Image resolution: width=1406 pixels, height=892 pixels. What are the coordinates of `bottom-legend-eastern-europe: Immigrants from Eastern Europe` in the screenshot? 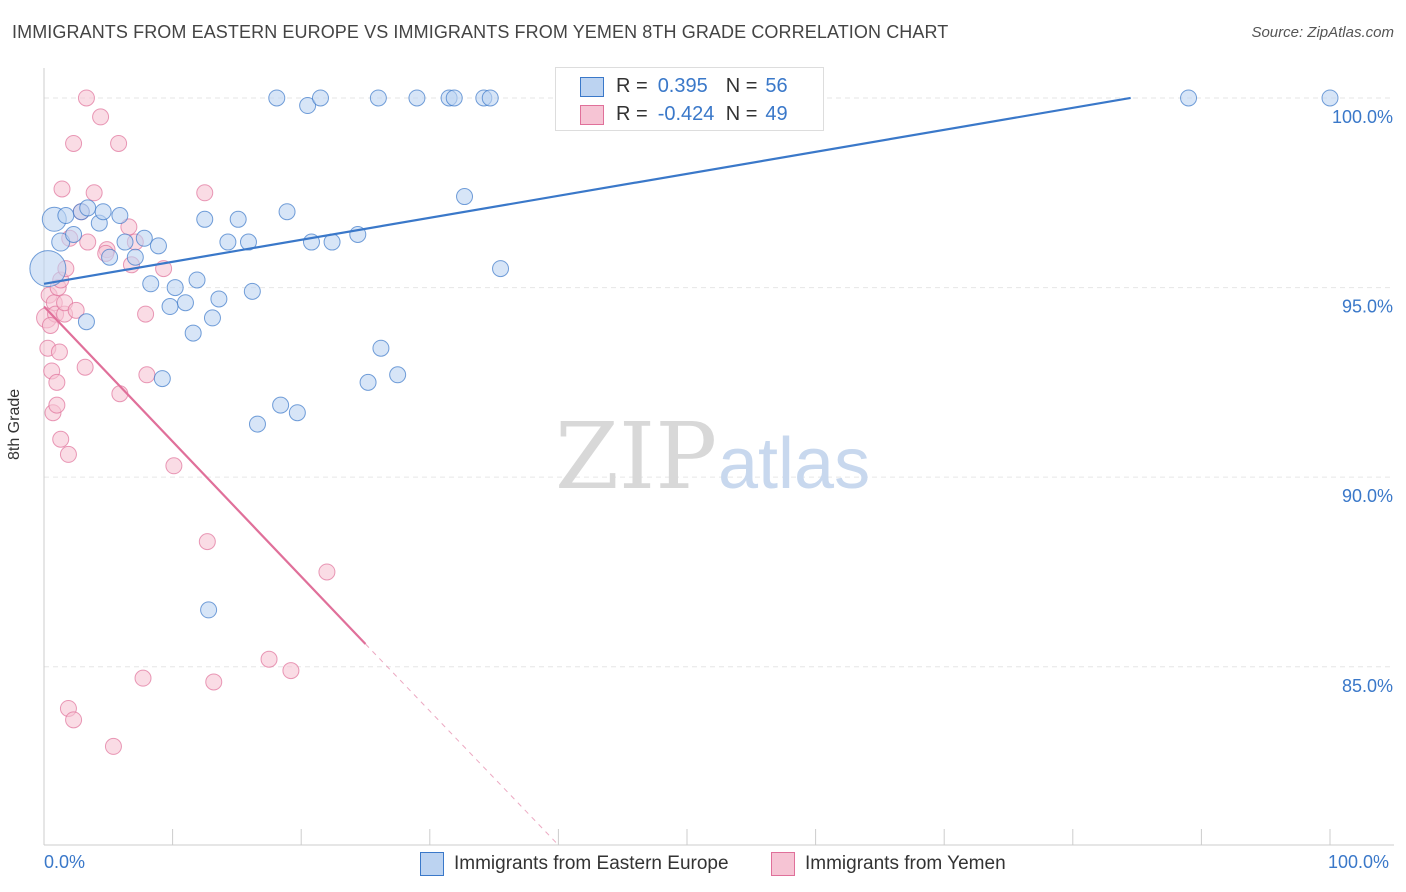 It's located at (574, 864).